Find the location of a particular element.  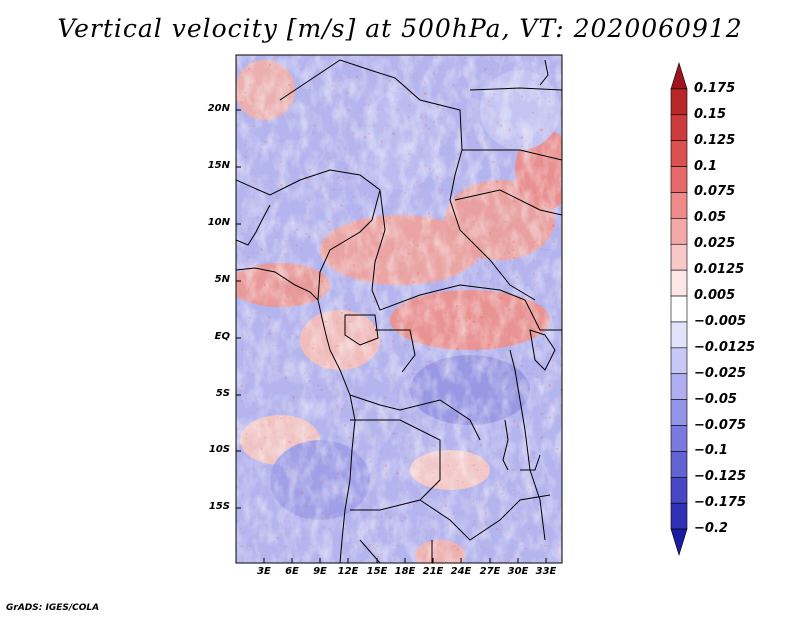

lat-label: 10N is located at coordinates (218, 222).